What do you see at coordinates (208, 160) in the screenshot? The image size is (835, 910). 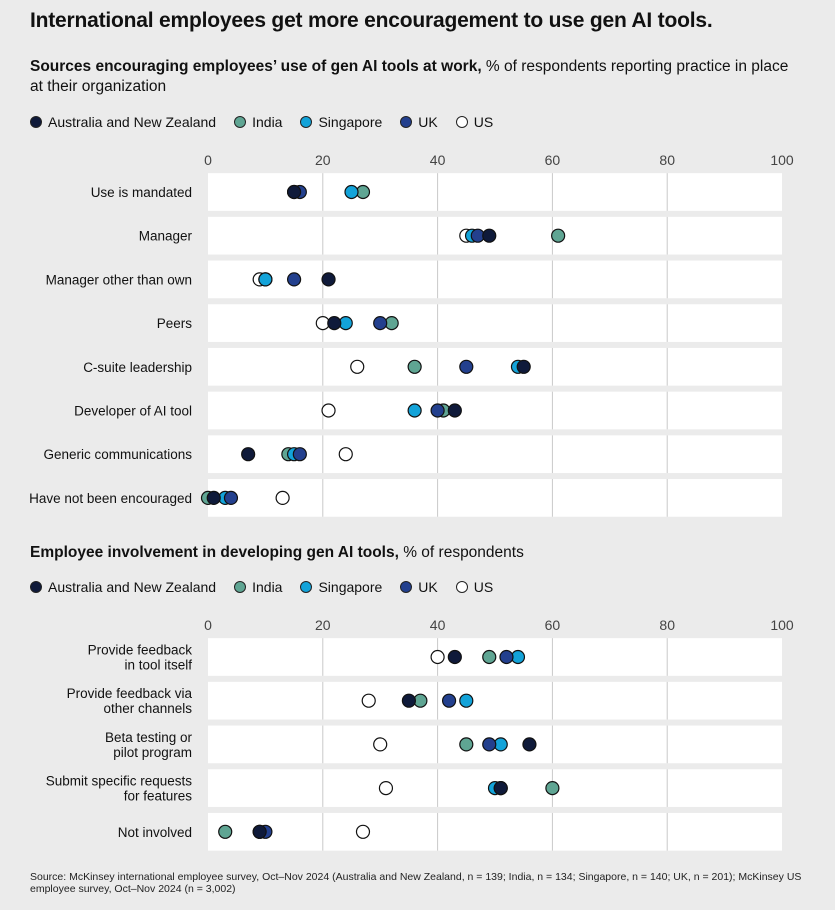 I see `x-tick-label: 0` at bounding box center [208, 160].